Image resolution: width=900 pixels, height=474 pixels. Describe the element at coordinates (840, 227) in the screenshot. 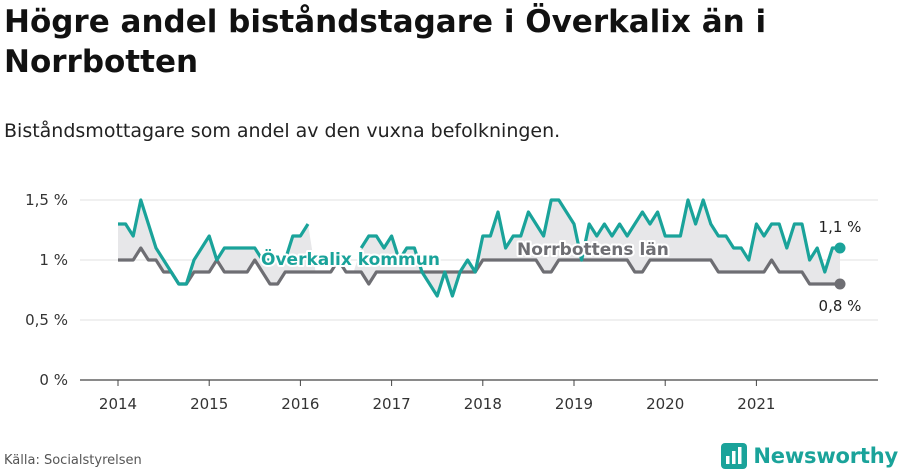

I see `end-label-overkalix-kommun: 1,1 %` at that location.